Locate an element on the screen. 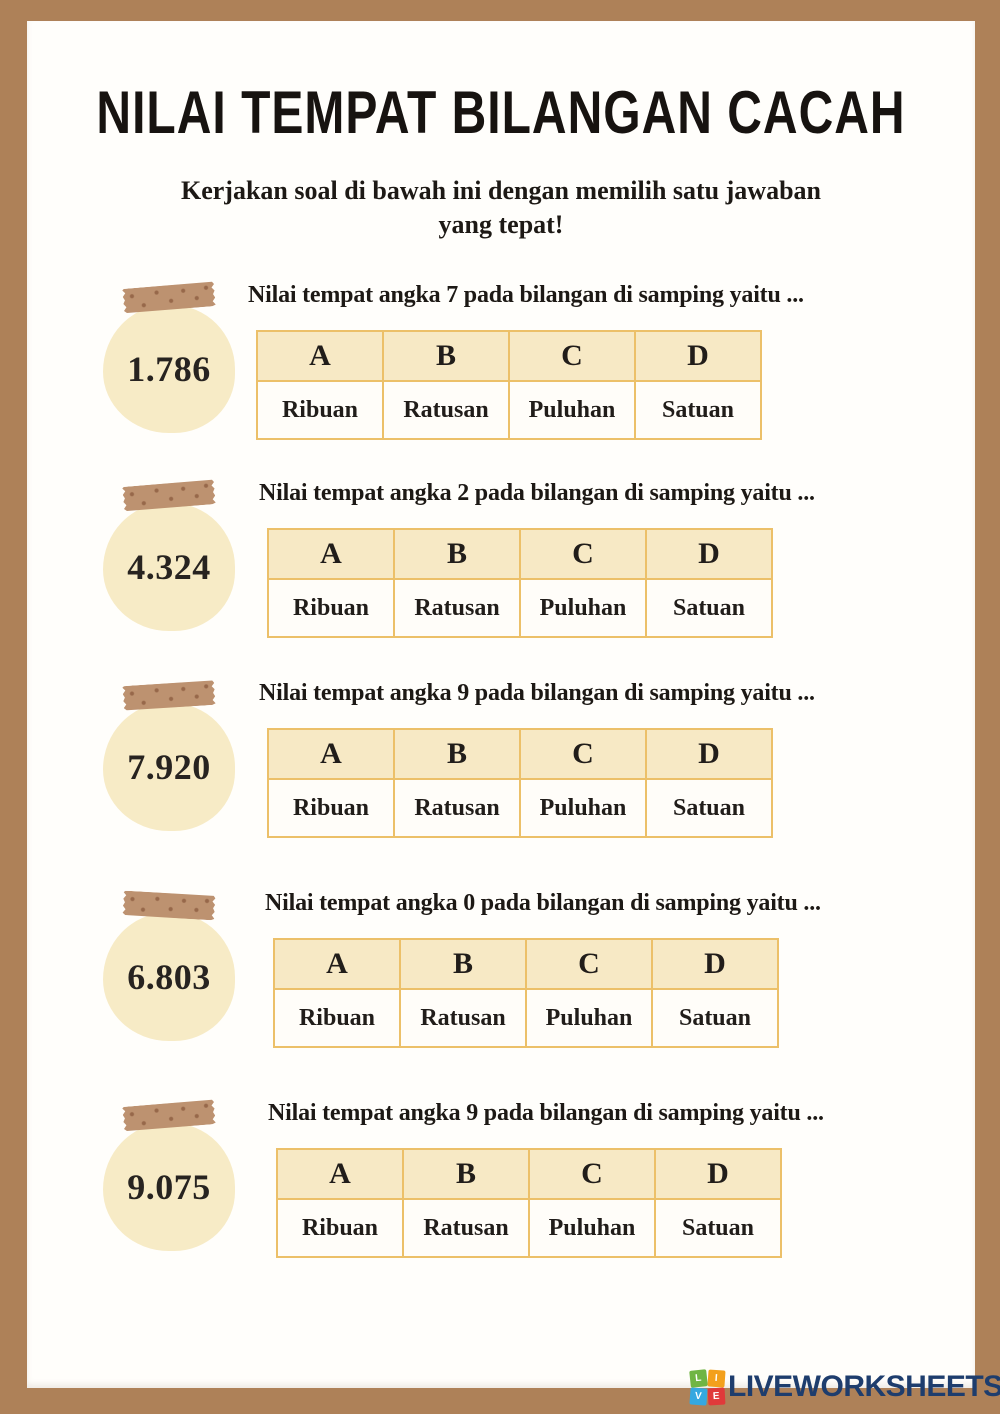  logo-block-i: I is located at coordinates (715, 1378).